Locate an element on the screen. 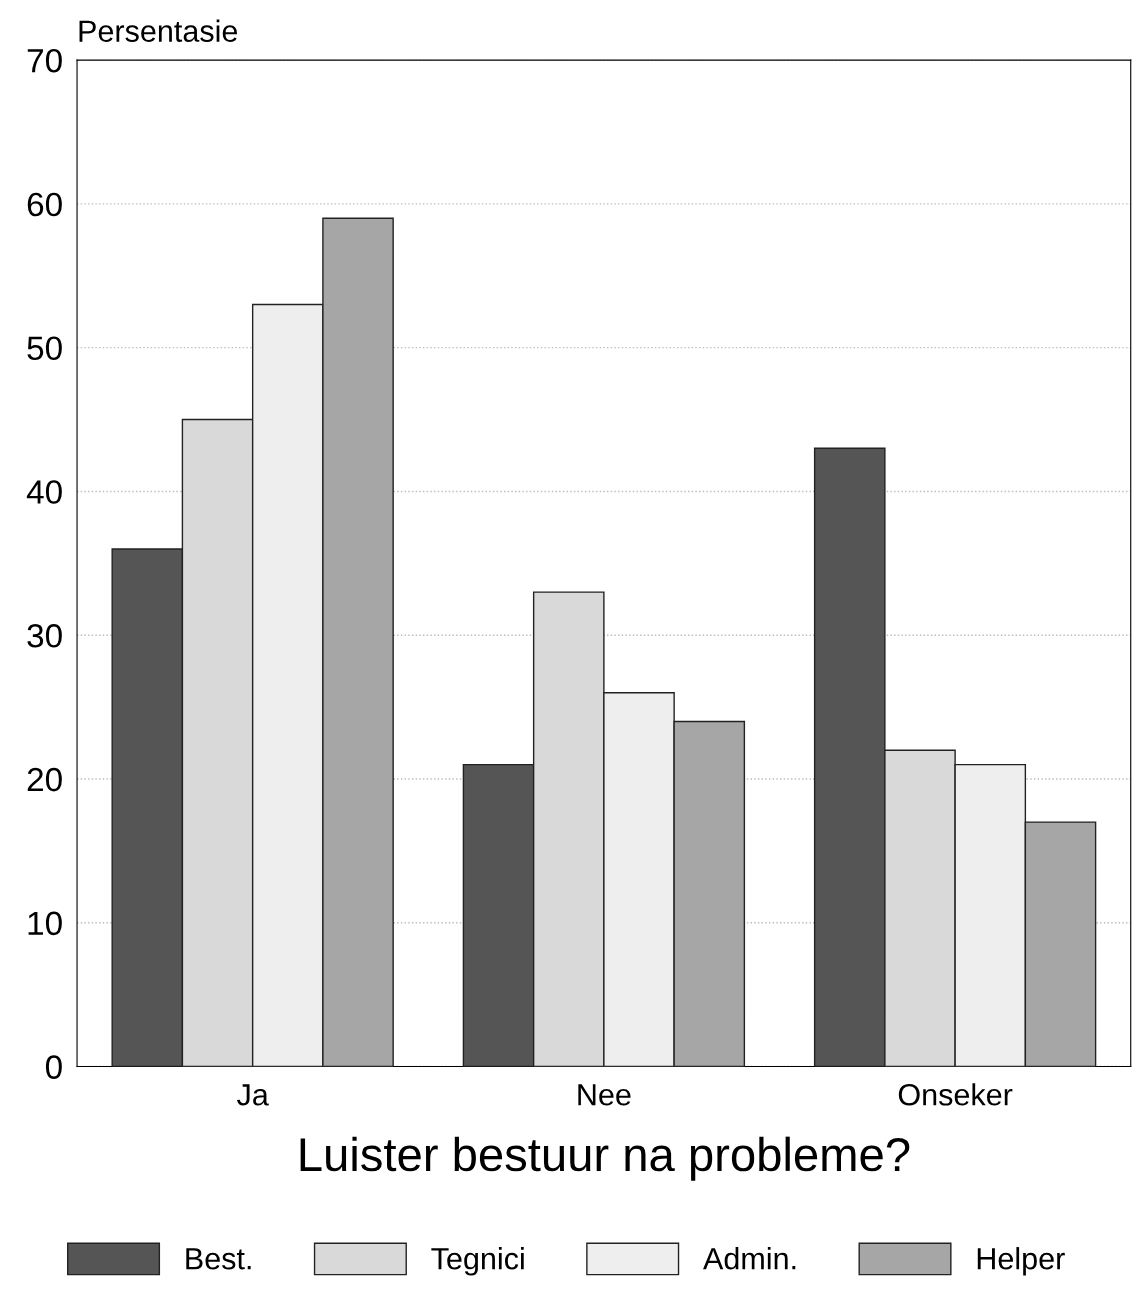 The width and height of the screenshot is (1133, 1307). y-tick-label: 30 is located at coordinates (44, 636).